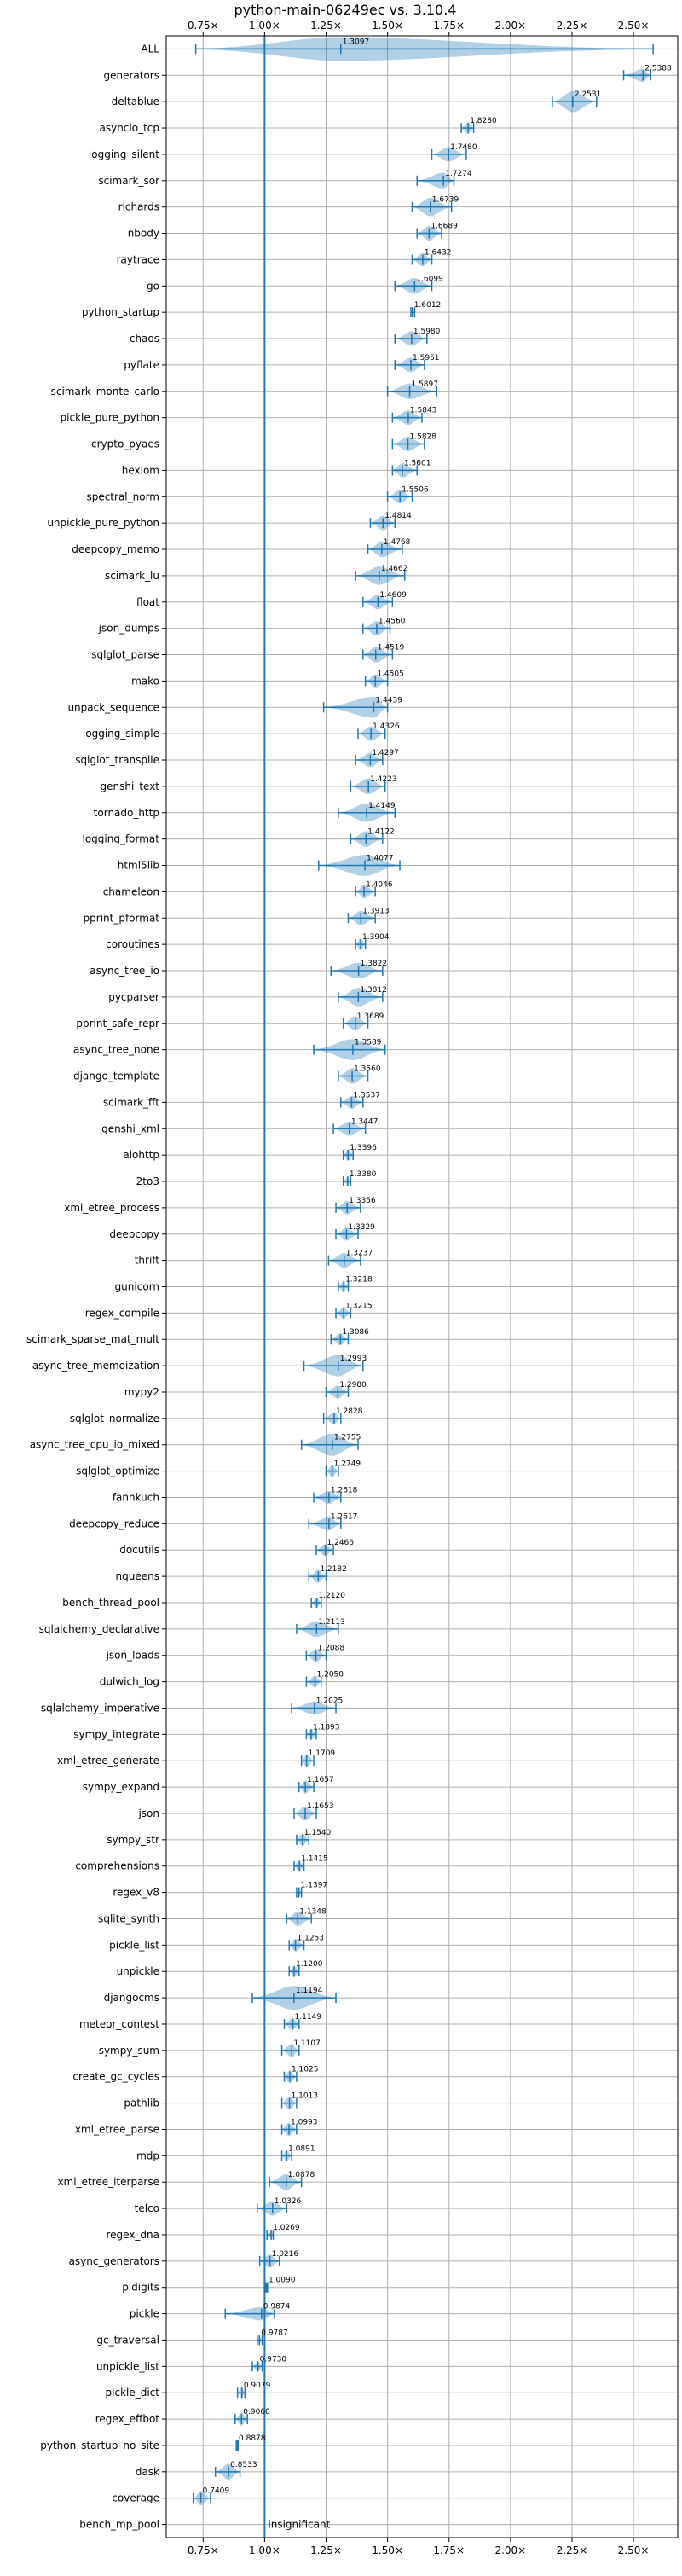 This screenshot has height=2576, width=682. Describe the element at coordinates (282, 2281) in the screenshot. I see `data-label: 1.0090` at that location.